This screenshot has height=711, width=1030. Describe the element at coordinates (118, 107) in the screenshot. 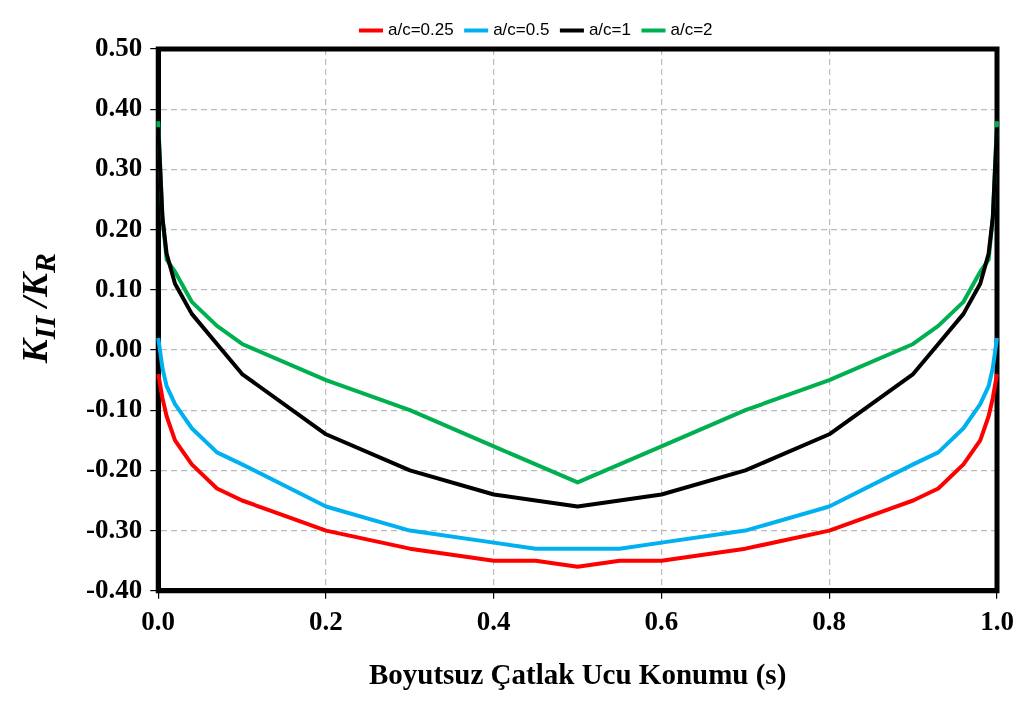

I see `y-tick-label: 0.40` at that location.